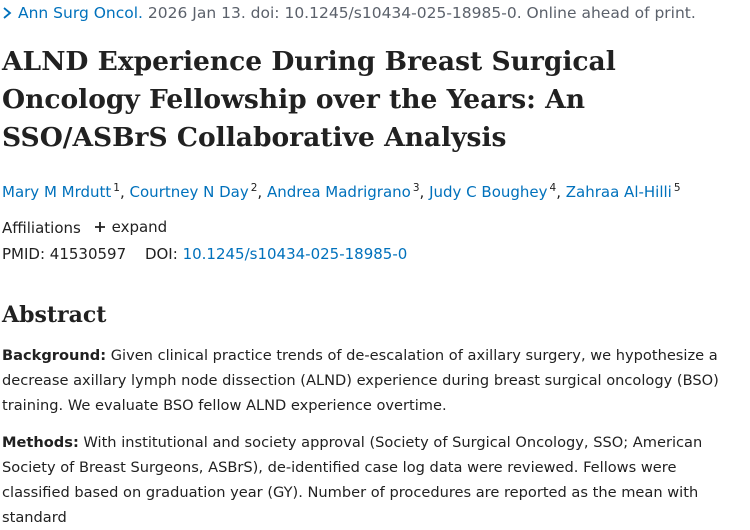 The image size is (750, 530). Describe the element at coordinates (116, 188) in the screenshot. I see `affiliation-ref: 1` at that location.